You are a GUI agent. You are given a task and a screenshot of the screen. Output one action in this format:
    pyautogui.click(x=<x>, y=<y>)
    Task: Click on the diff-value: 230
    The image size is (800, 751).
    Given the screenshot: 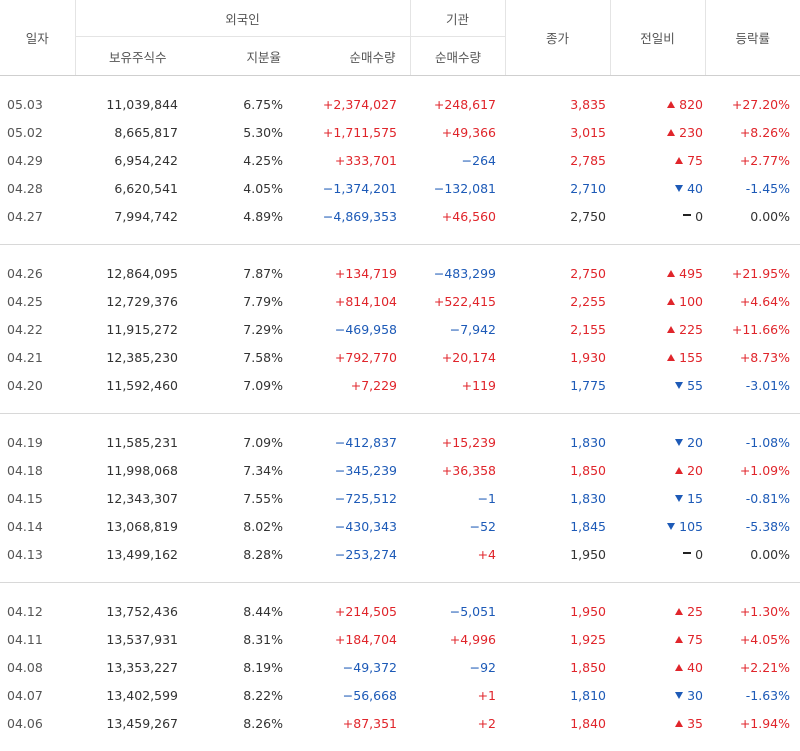 What is the action you would take?
    pyautogui.click(x=691, y=132)
    